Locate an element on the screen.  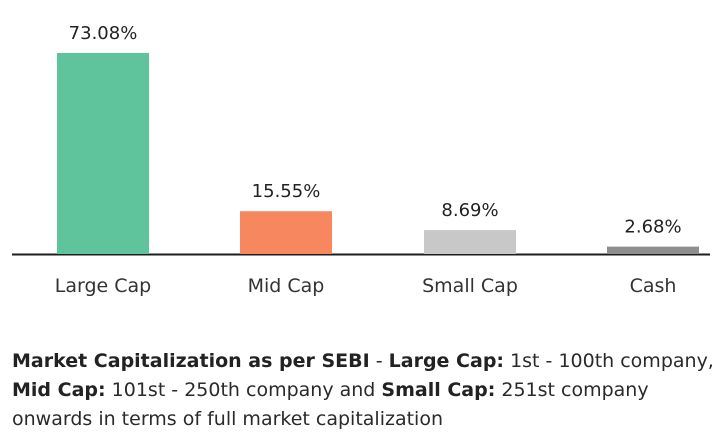
bar-large-cap is located at coordinates (103, 153).